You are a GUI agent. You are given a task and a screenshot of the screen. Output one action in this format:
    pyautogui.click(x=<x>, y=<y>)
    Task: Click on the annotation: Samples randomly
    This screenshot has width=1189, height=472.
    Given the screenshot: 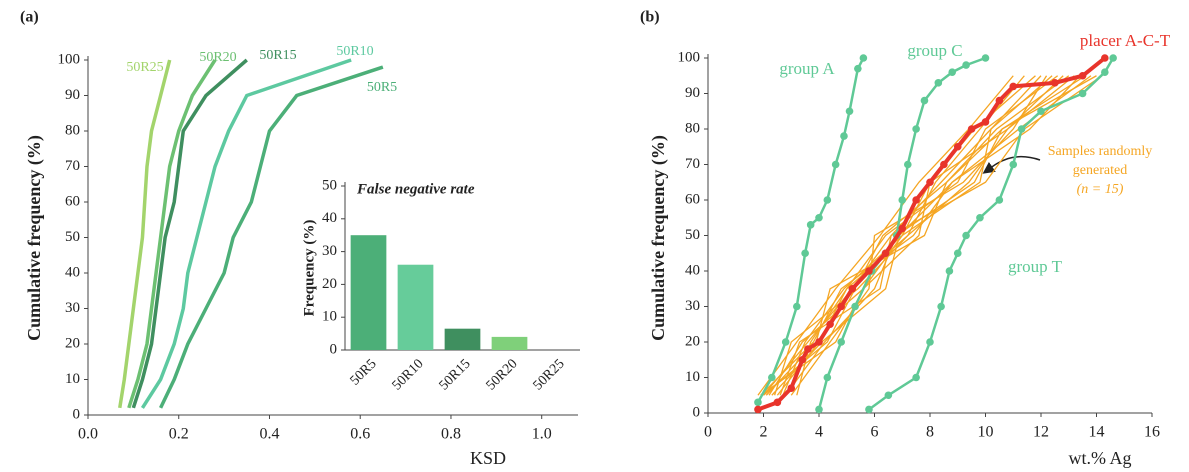 What is the action you would take?
    pyautogui.click(x=1100, y=151)
    